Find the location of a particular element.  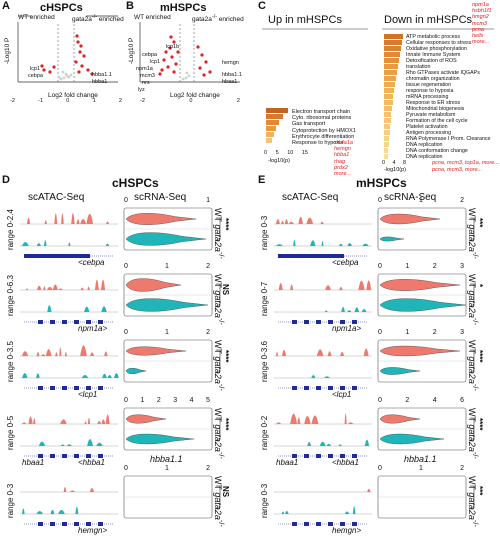

d-track-4-axis-tick-1: 1 is located at coordinates (167, 468).